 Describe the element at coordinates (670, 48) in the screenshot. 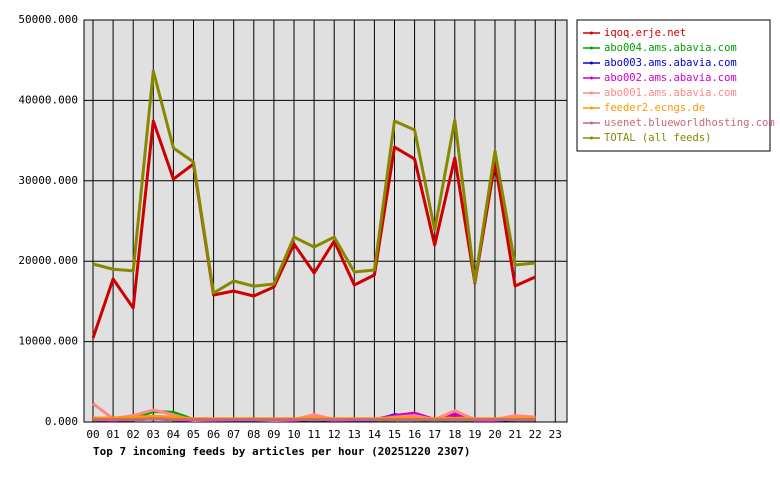

I see `legend-label: abo004.ams.abavia.com` at that location.